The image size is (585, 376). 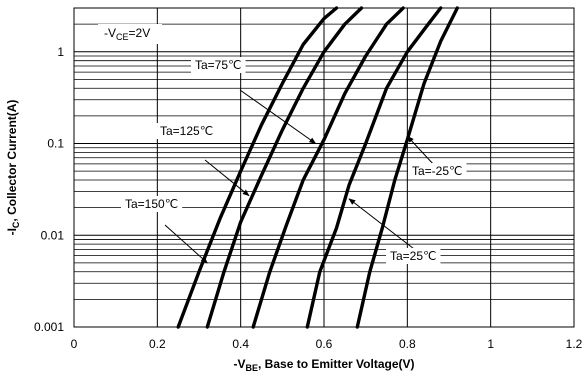 I want to click on y-axis-title-prefix: -I, so click(x=12, y=231).